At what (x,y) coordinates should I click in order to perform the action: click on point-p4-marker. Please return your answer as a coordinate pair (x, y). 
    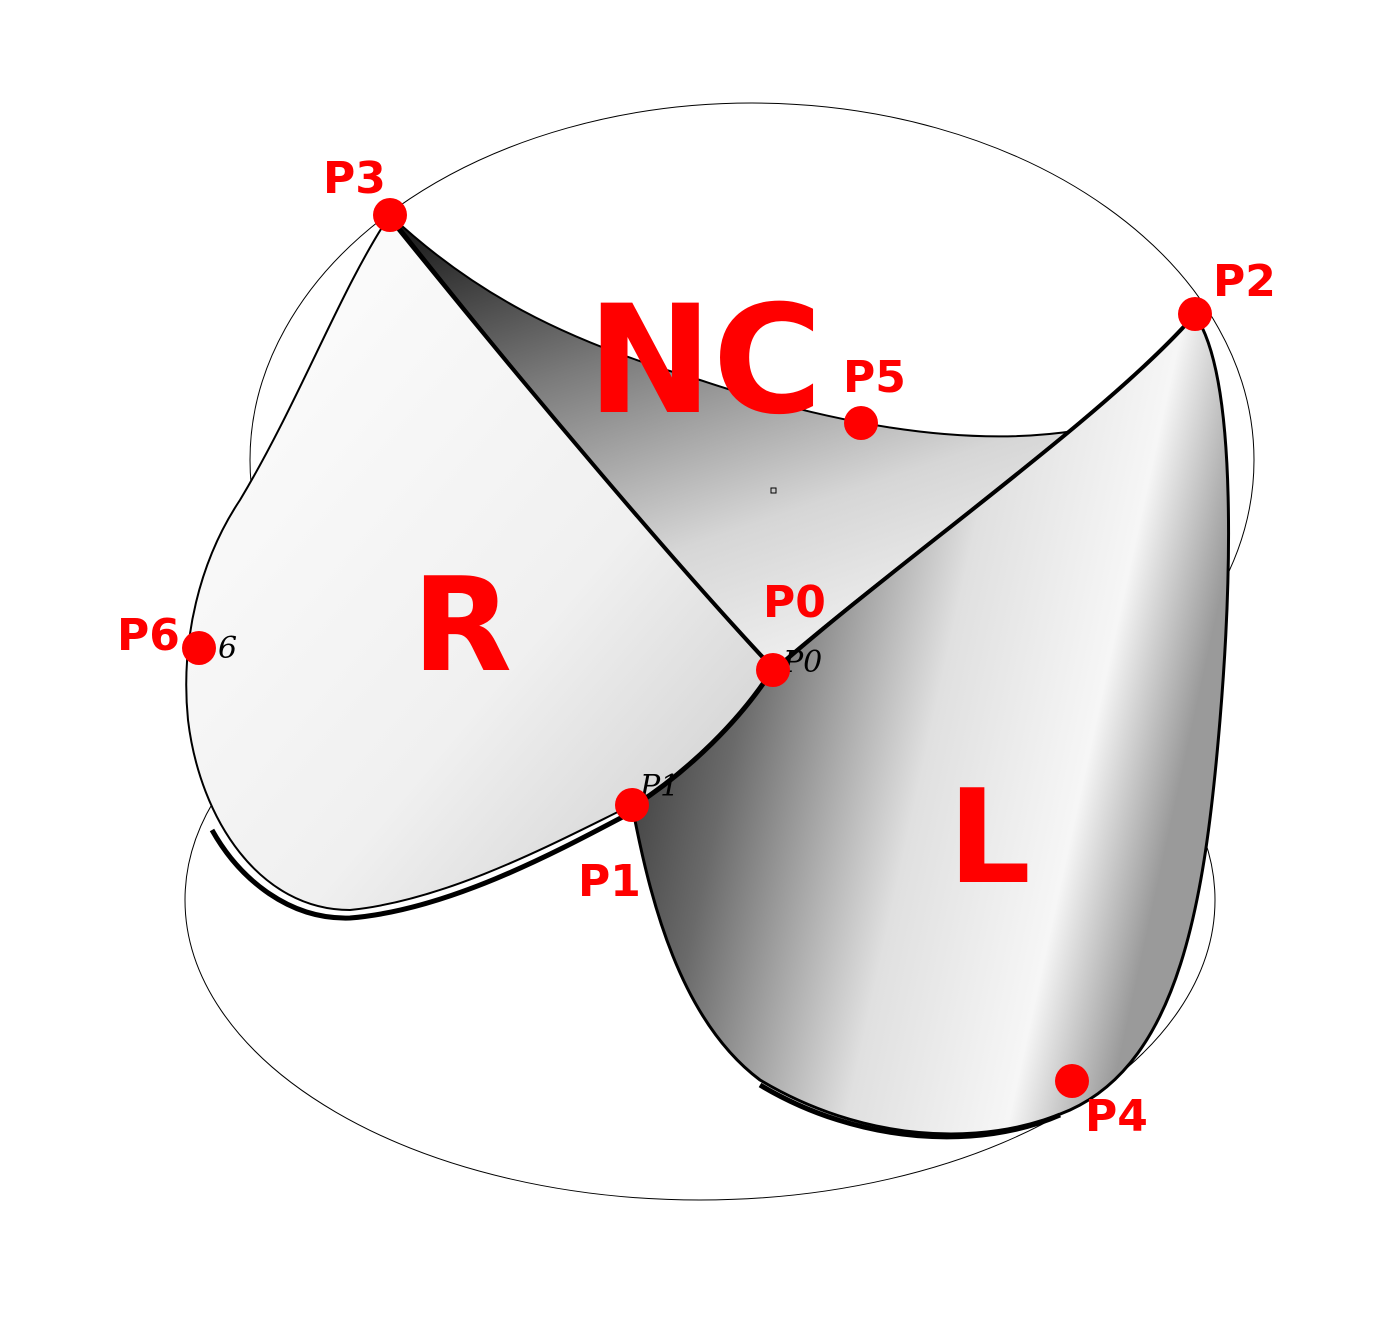
    Looking at the image, I should click on (1072, 1081).